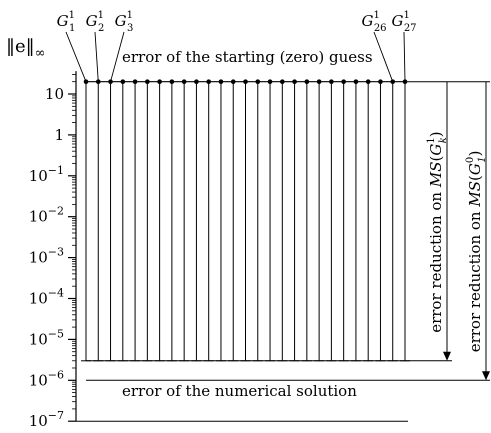 The width and height of the screenshot is (491, 433). What do you see at coordinates (403, 22) in the screenshot?
I see `grid-label: G1 27` at bounding box center [403, 22].